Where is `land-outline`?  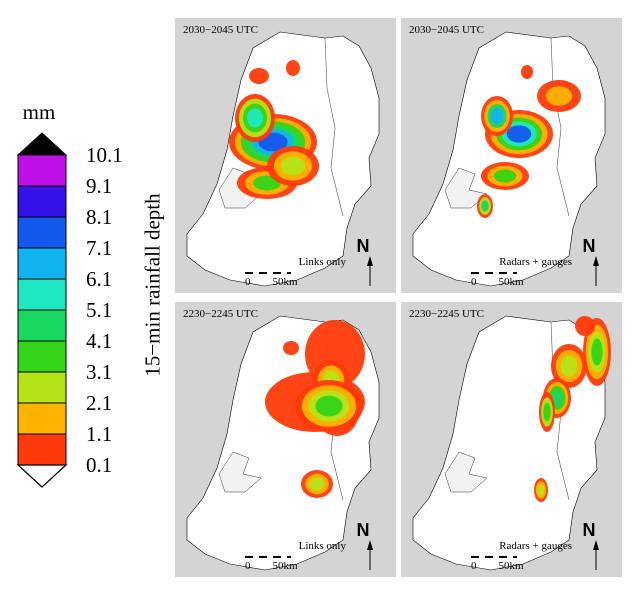
land-outline is located at coordinates (509, 159).